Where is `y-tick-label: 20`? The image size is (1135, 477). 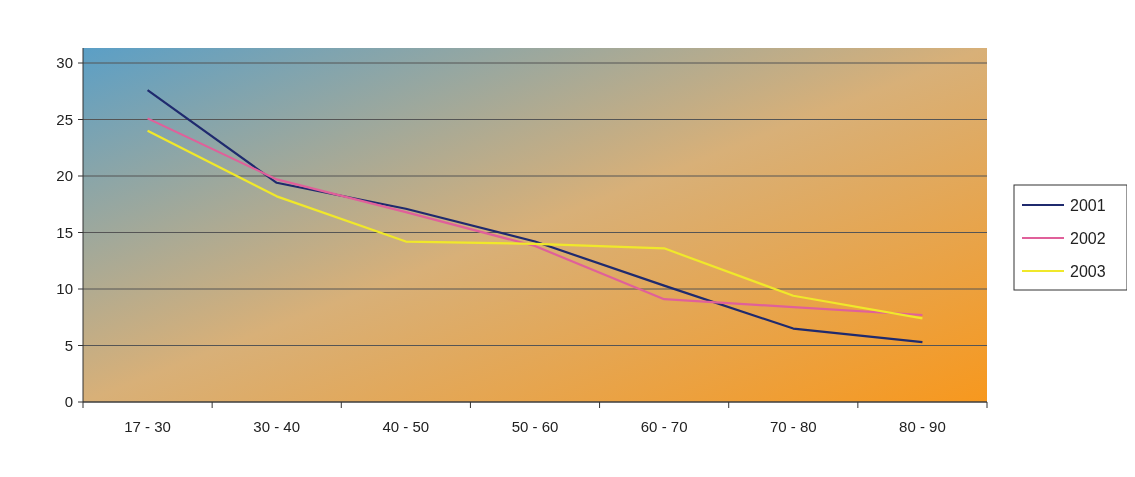 y-tick-label: 20 is located at coordinates (64, 176).